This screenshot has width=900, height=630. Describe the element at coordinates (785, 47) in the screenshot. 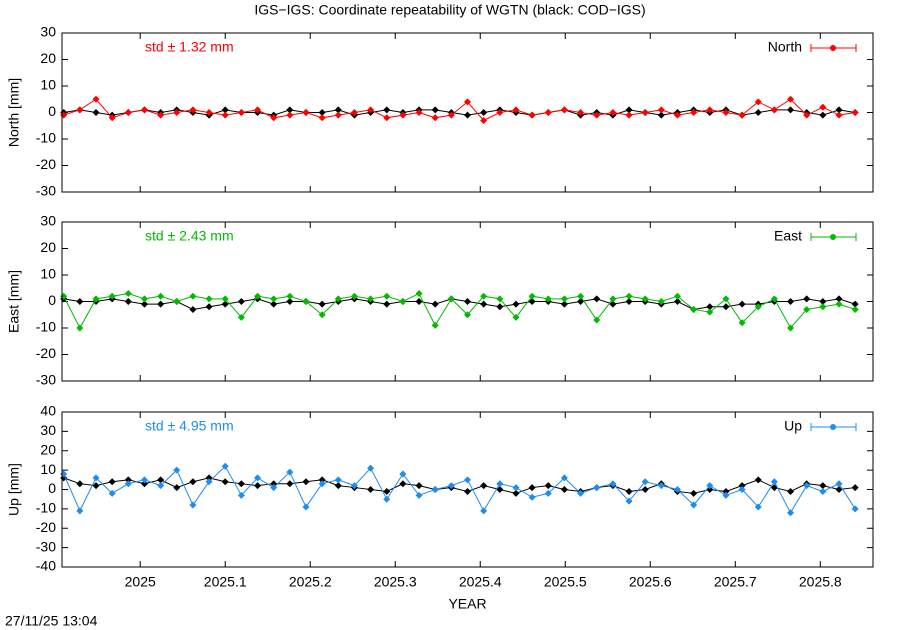

I see `legend-label: North` at that location.